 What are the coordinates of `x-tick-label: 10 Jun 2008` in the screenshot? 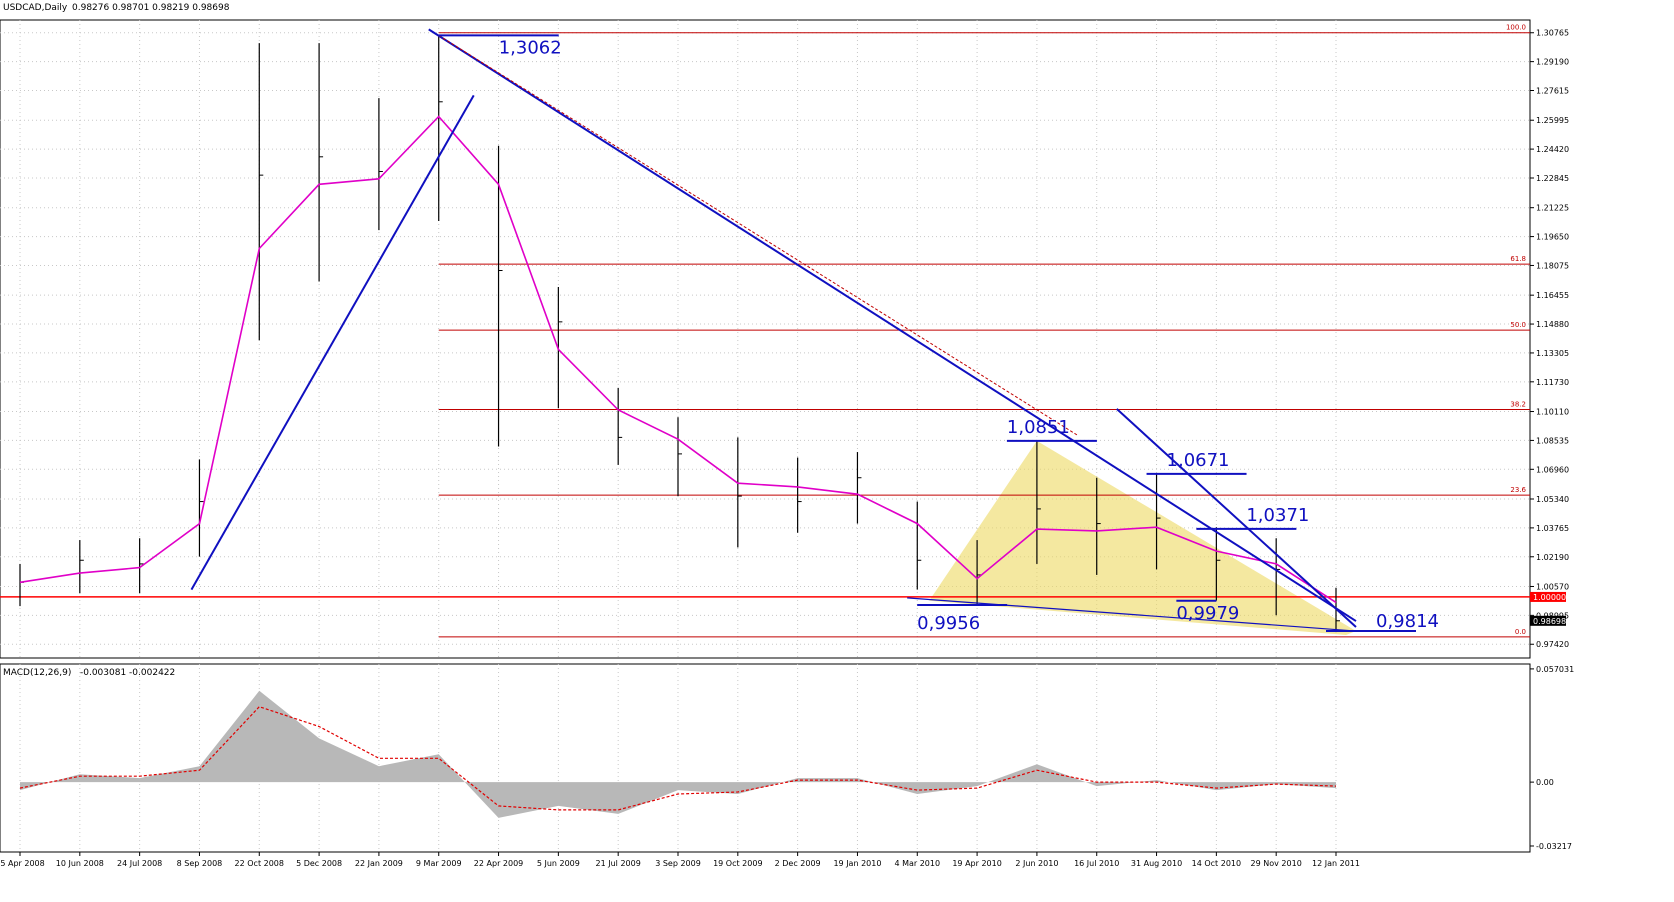 It's located at (80, 863).